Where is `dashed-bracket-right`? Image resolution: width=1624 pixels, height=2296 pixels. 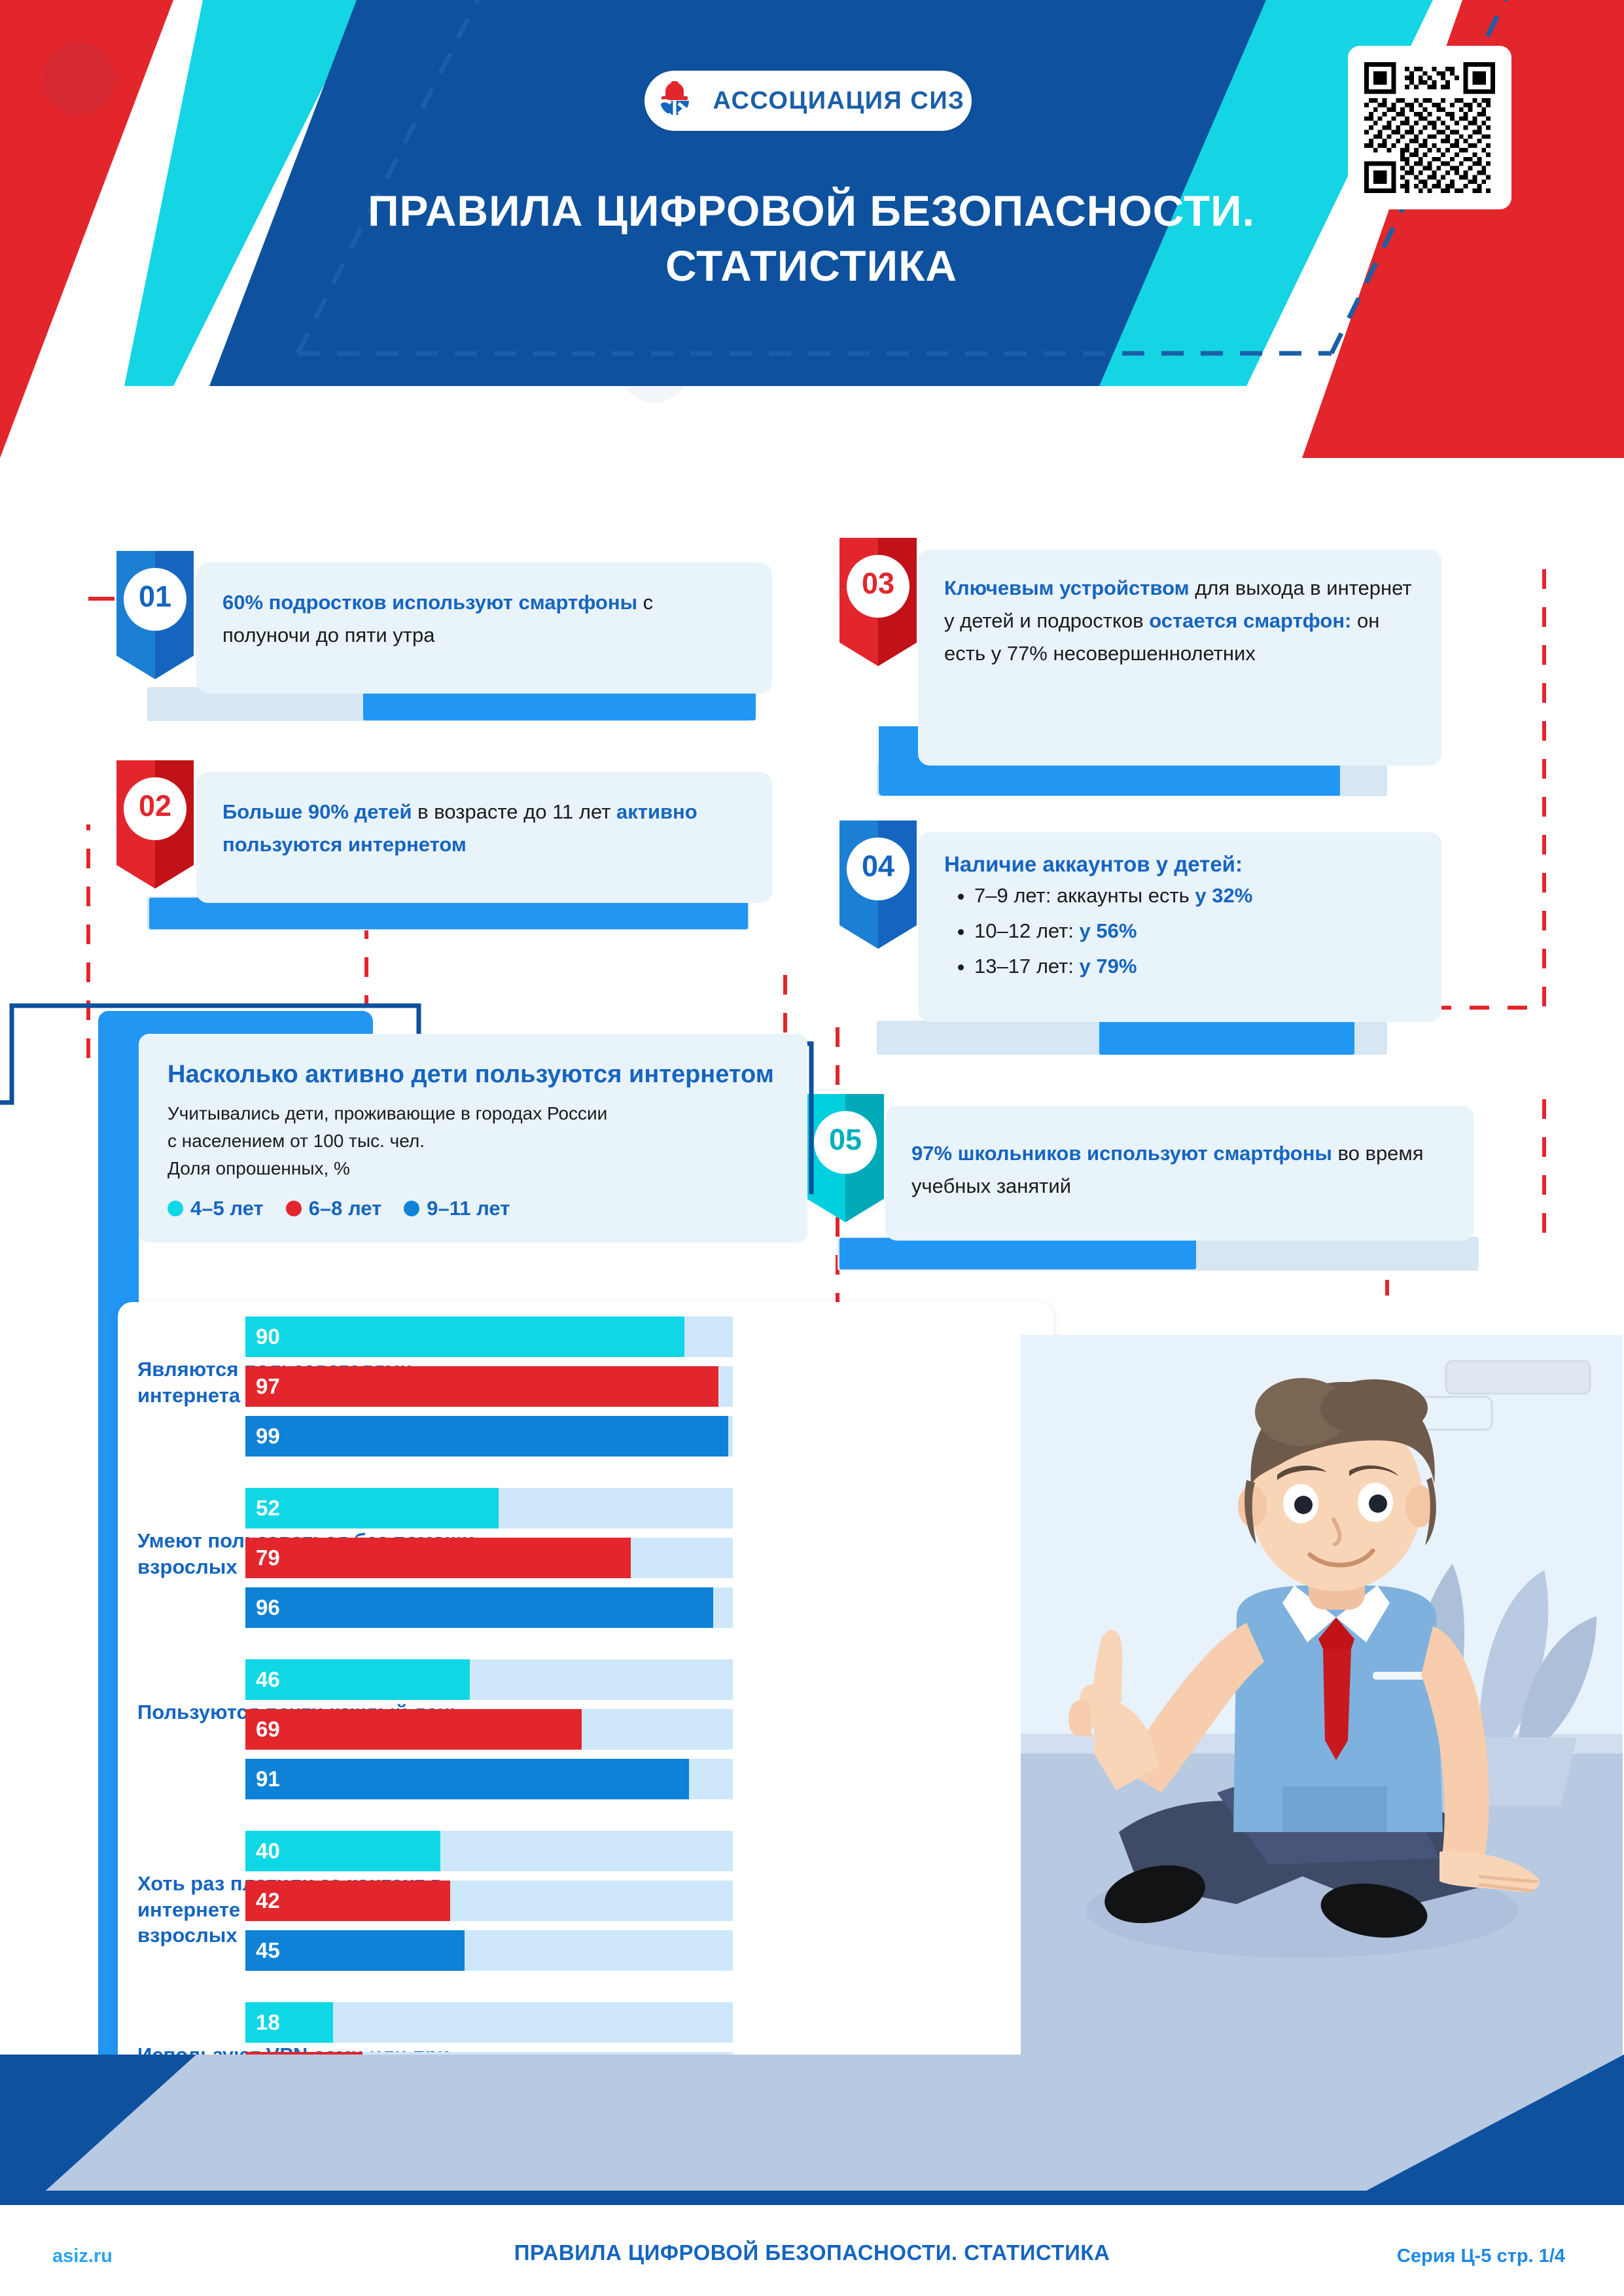
dashed-bracket-right is located at coordinates (1418, 177).